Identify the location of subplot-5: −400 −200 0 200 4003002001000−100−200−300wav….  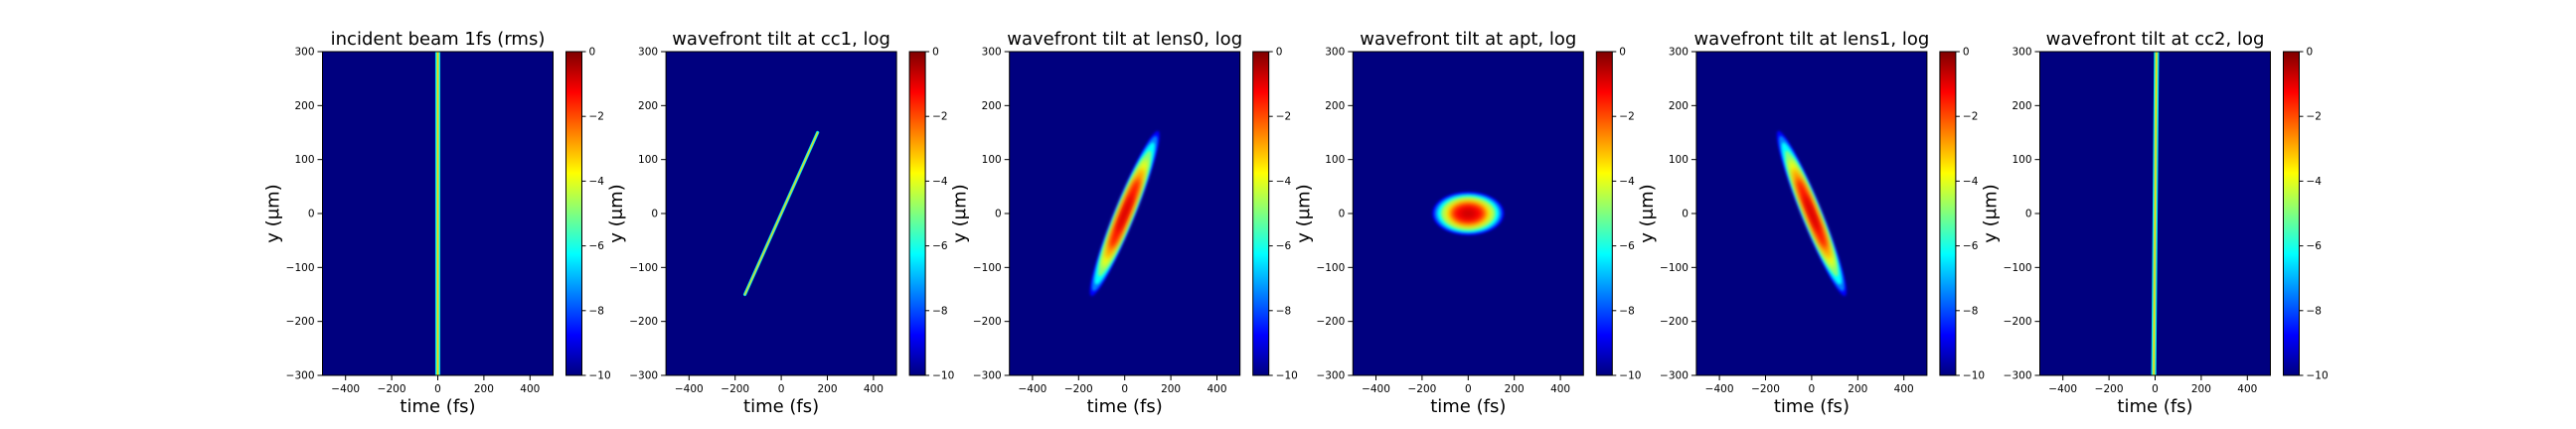
(1811, 223).